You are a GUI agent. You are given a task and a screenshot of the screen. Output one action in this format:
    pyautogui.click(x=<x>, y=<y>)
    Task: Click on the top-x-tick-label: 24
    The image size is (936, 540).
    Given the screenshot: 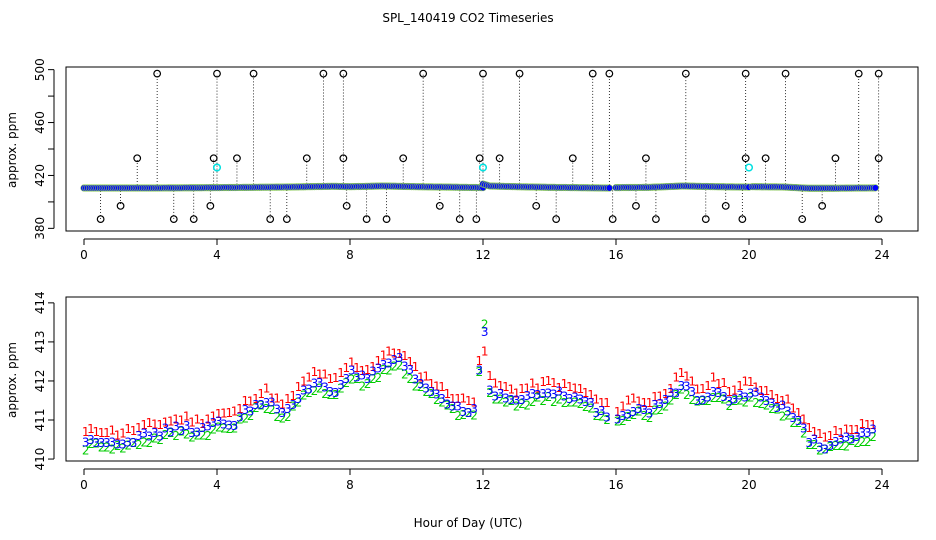 What is the action you would take?
    pyautogui.click(x=881, y=255)
    